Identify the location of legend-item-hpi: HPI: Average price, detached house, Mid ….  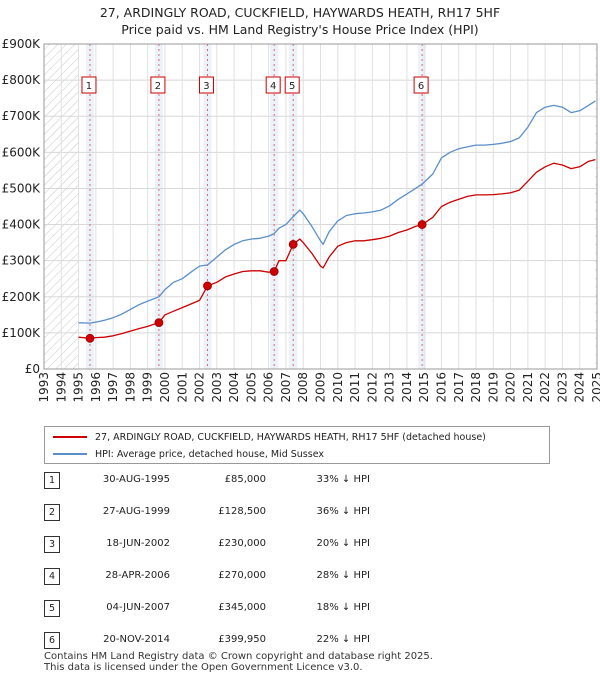
(188, 454).